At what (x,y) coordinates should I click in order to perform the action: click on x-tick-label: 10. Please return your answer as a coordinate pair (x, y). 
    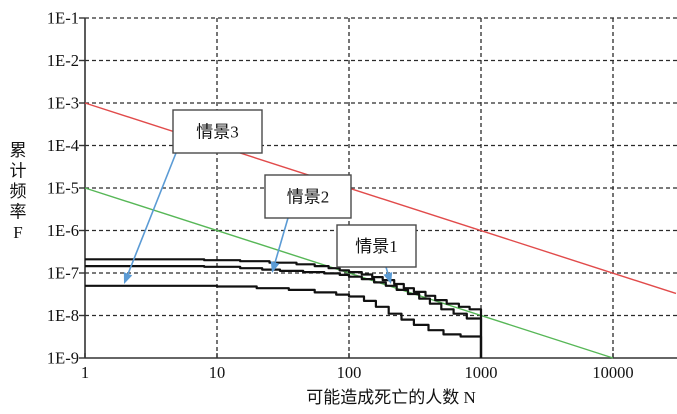
    Looking at the image, I should click on (217, 372).